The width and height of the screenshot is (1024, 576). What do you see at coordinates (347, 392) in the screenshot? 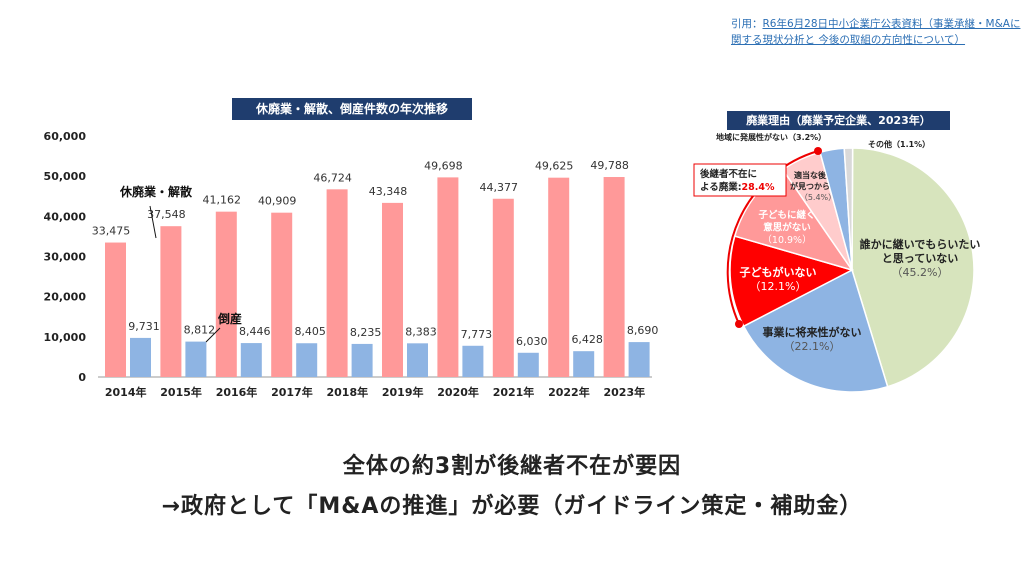
I see `x-tick-label: 2018年` at bounding box center [347, 392].